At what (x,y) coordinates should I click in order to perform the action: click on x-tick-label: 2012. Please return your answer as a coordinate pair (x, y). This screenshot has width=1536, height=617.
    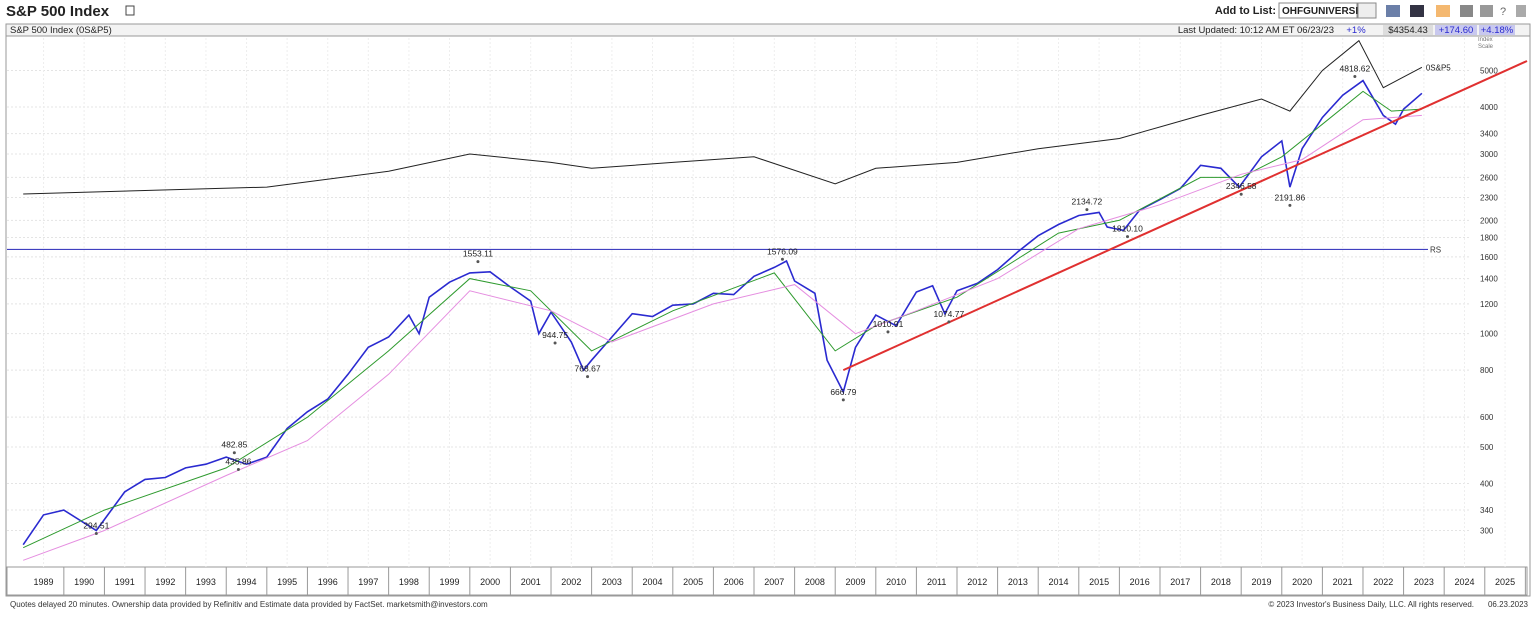
    Looking at the image, I should click on (977, 582).